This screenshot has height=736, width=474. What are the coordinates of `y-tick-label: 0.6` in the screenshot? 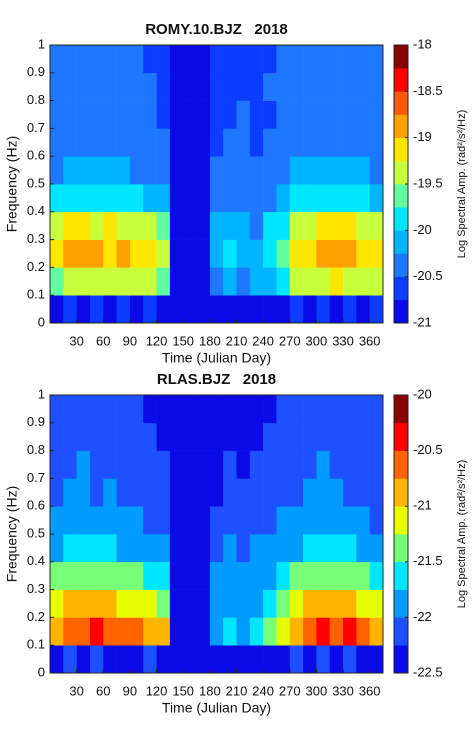 It's located at (36, 155).